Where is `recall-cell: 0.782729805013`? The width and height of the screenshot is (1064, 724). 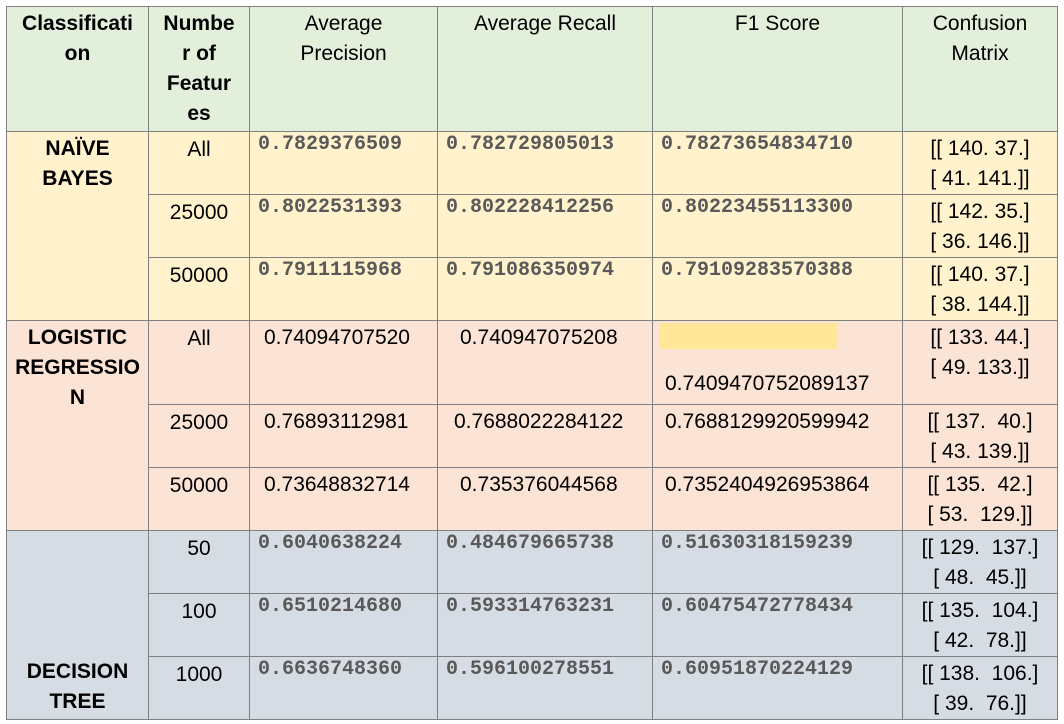
recall-cell: 0.782729805013 is located at coordinates (545, 163).